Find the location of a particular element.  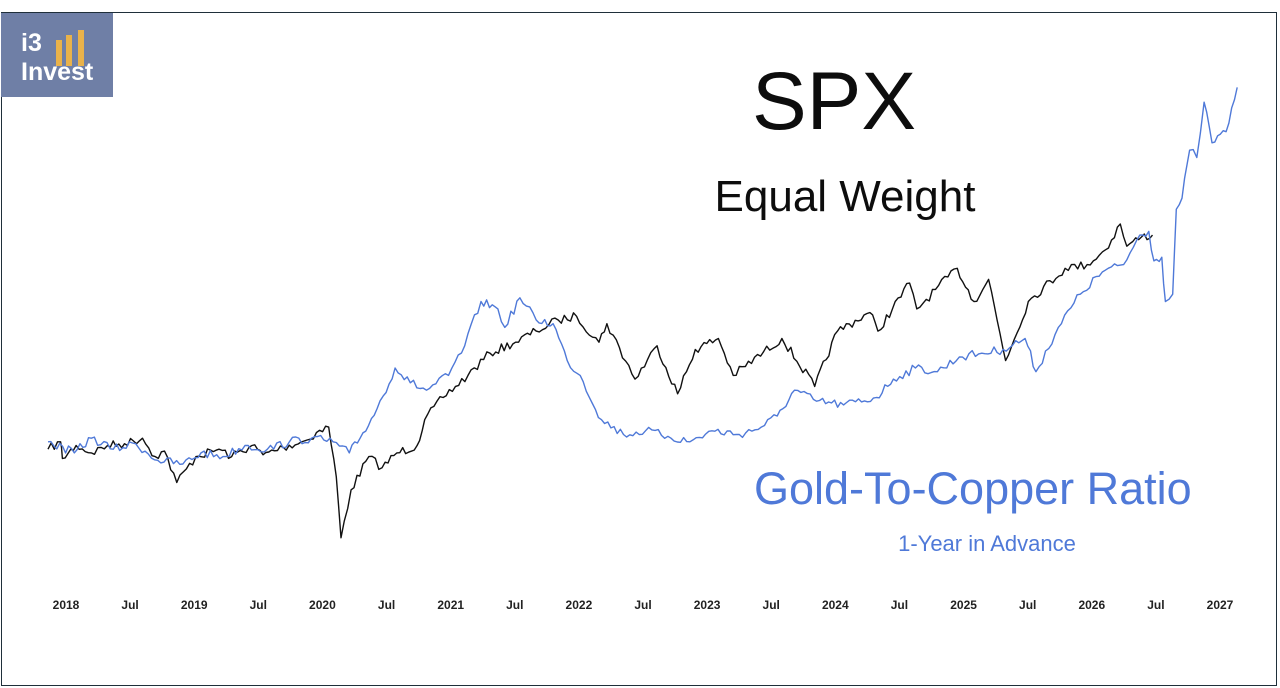

logo: i3 Invest is located at coordinates (57, 55).